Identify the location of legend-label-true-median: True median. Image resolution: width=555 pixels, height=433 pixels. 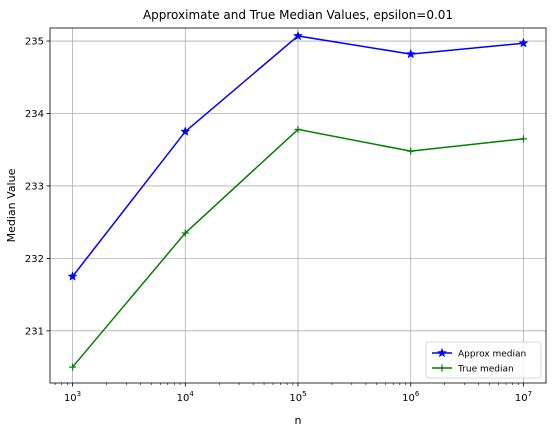
(485, 370).